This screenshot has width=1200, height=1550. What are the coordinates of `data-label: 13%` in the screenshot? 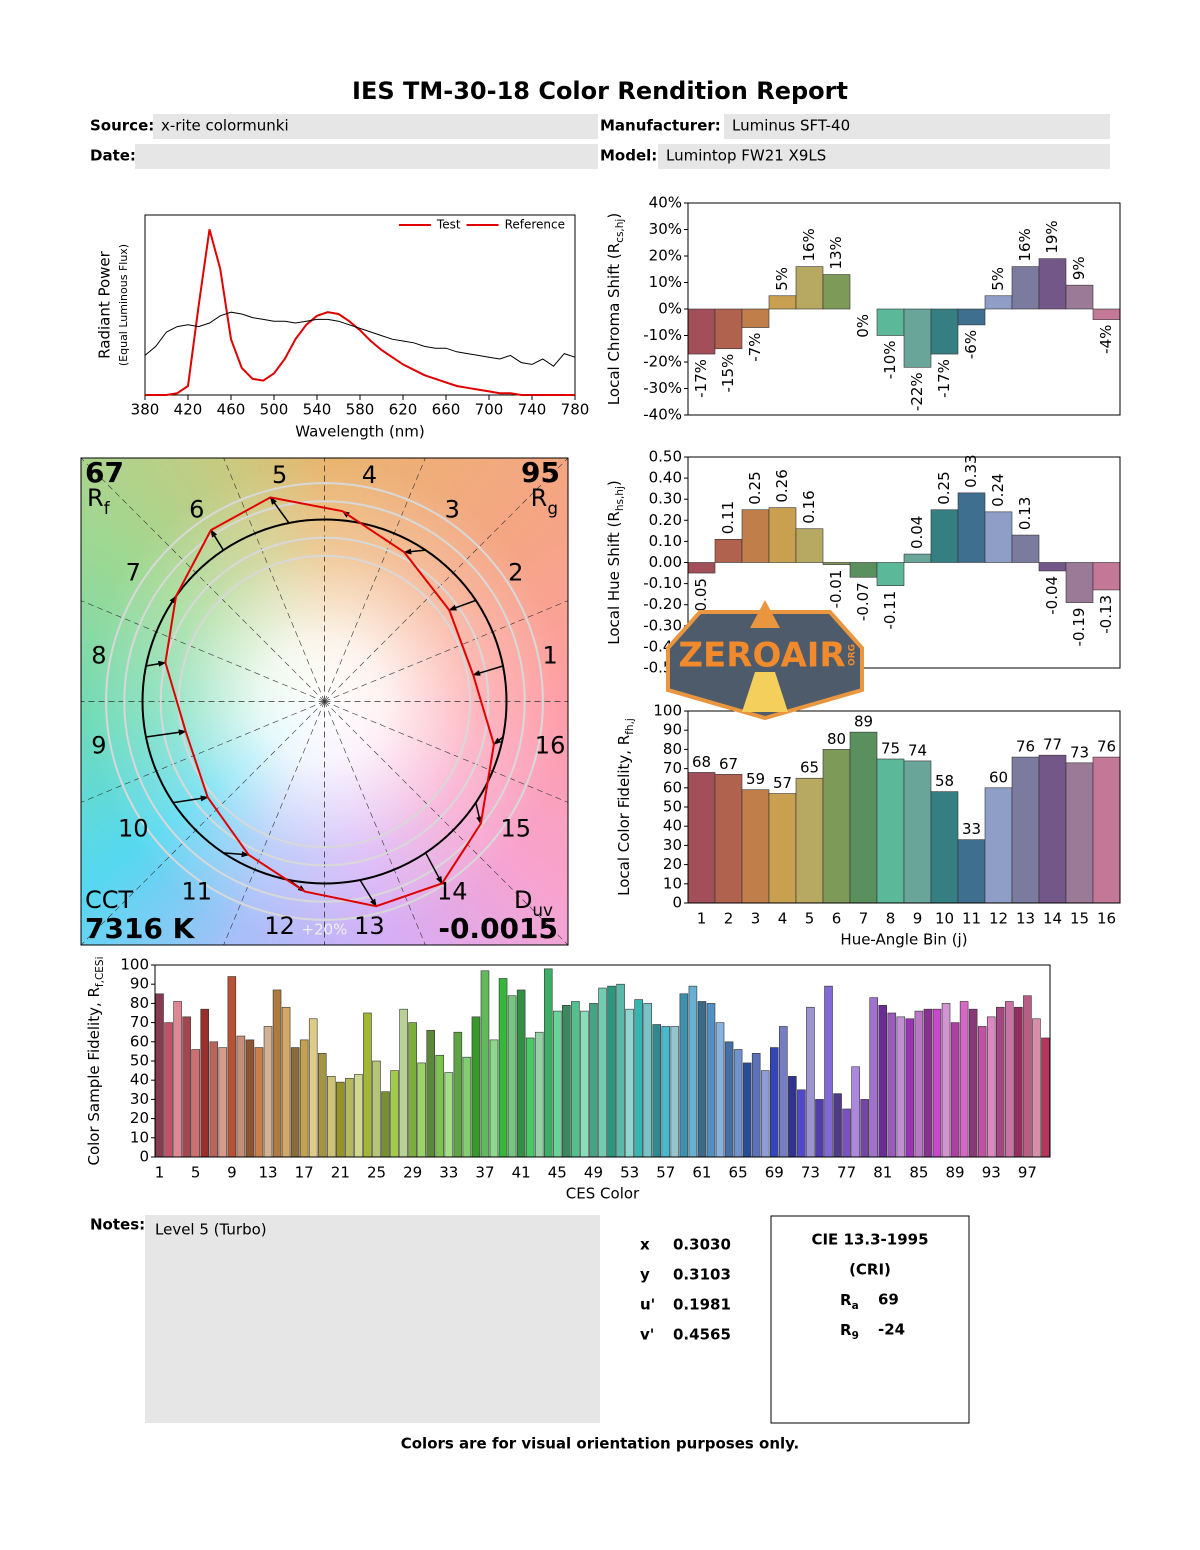 It's located at (836, 252).